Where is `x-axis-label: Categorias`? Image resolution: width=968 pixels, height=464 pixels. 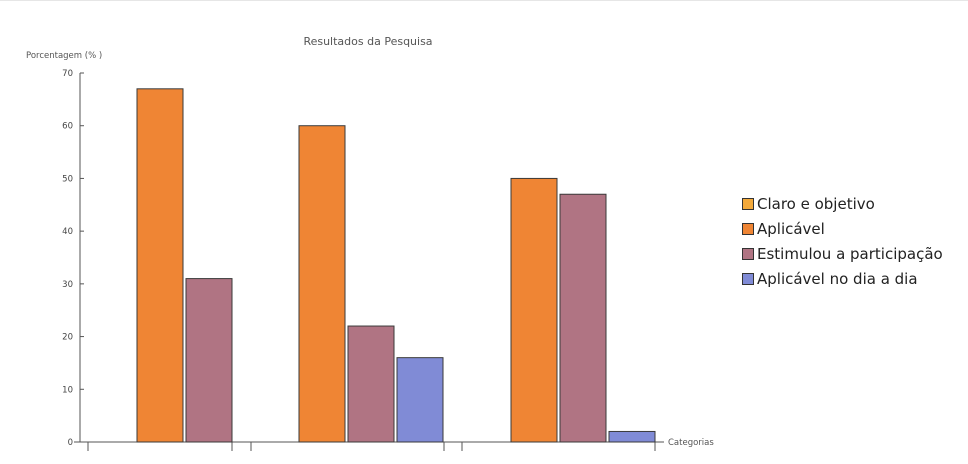 x-axis-label: Categorias is located at coordinates (691, 443).